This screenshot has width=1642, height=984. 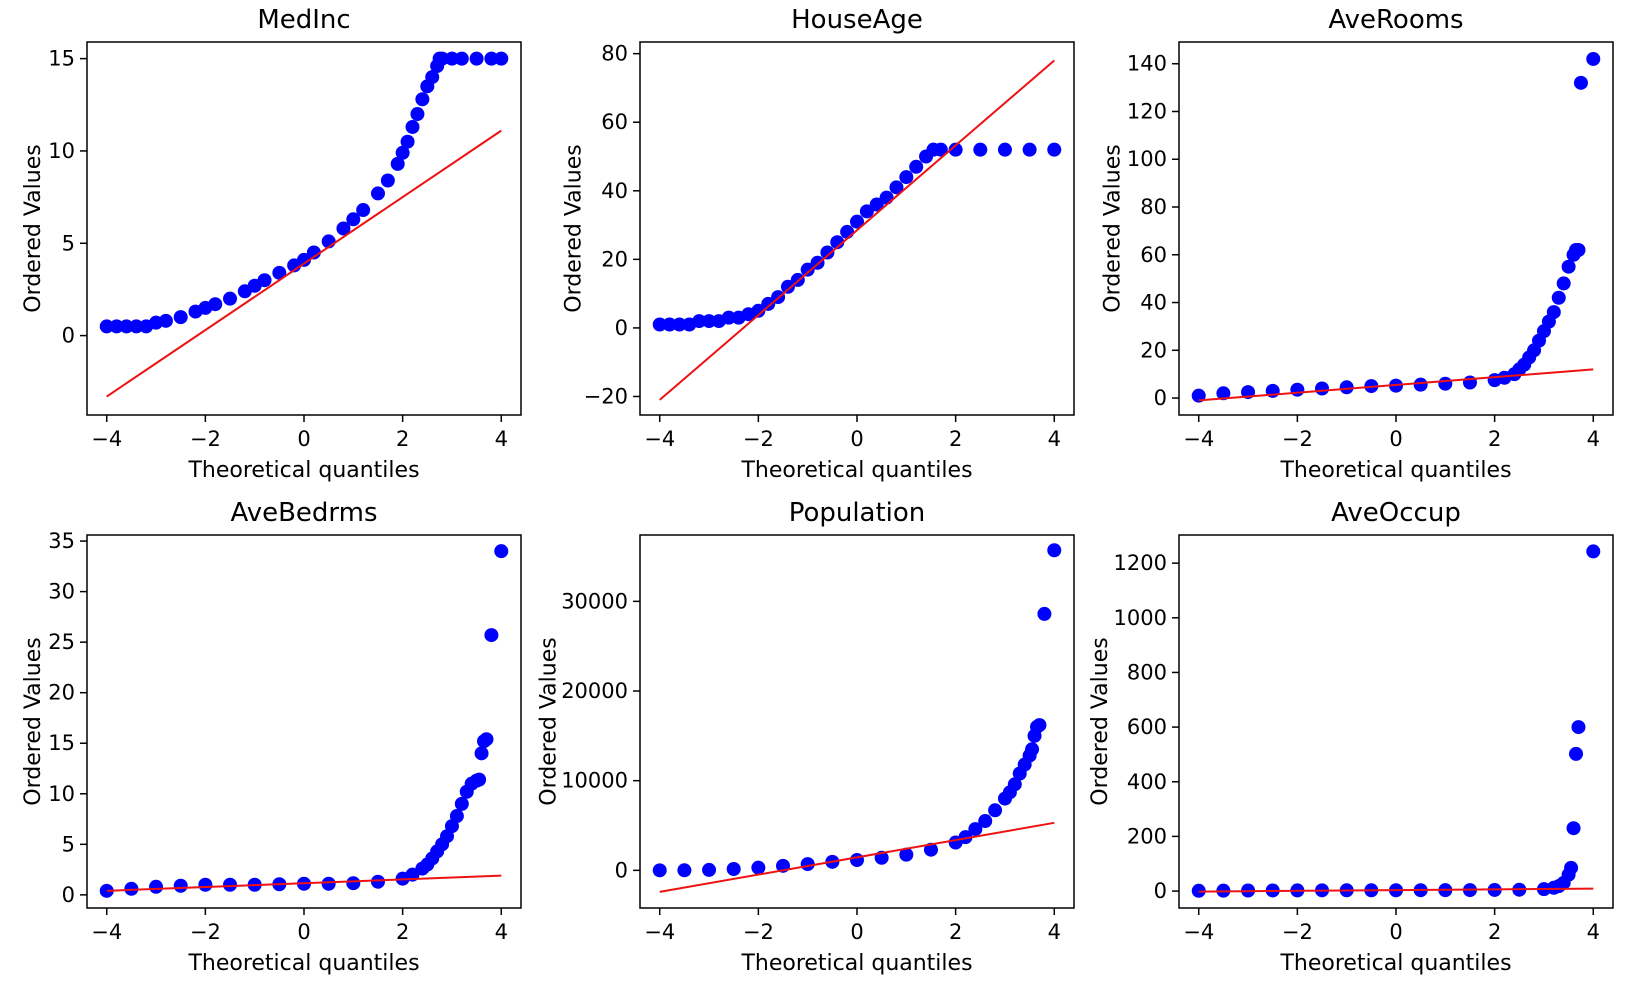 What do you see at coordinates (1153, 350) in the screenshot?
I see `y-tick-label: 20` at bounding box center [1153, 350].